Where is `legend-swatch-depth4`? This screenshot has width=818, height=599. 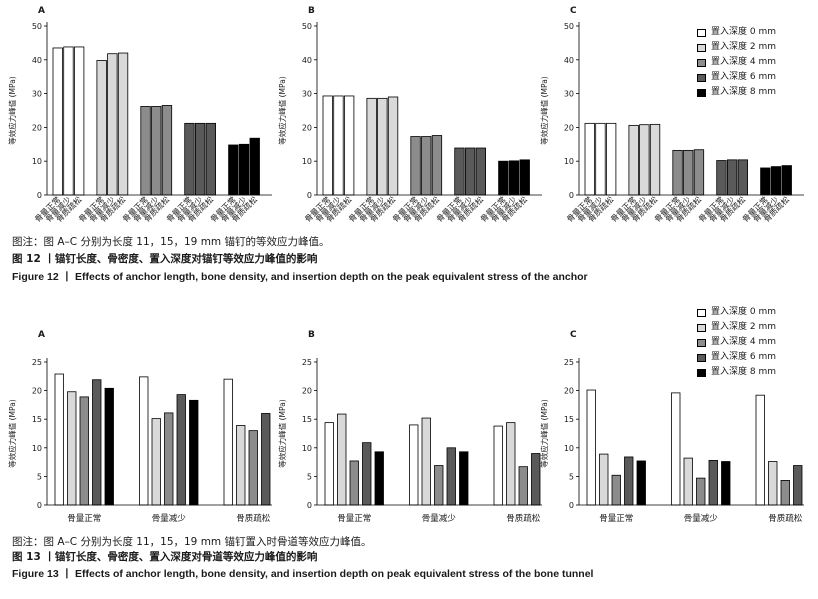
legend-swatch-depth4 is located at coordinates (701, 342).